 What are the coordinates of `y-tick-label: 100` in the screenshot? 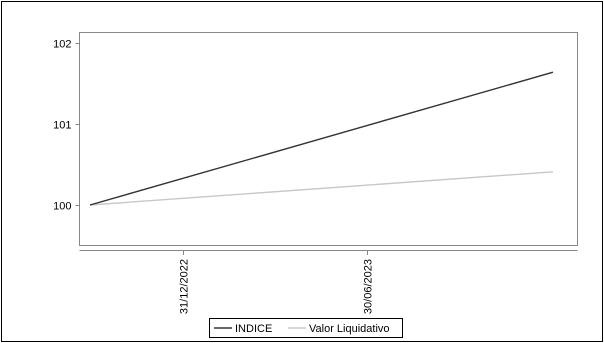 It's located at (62, 207).